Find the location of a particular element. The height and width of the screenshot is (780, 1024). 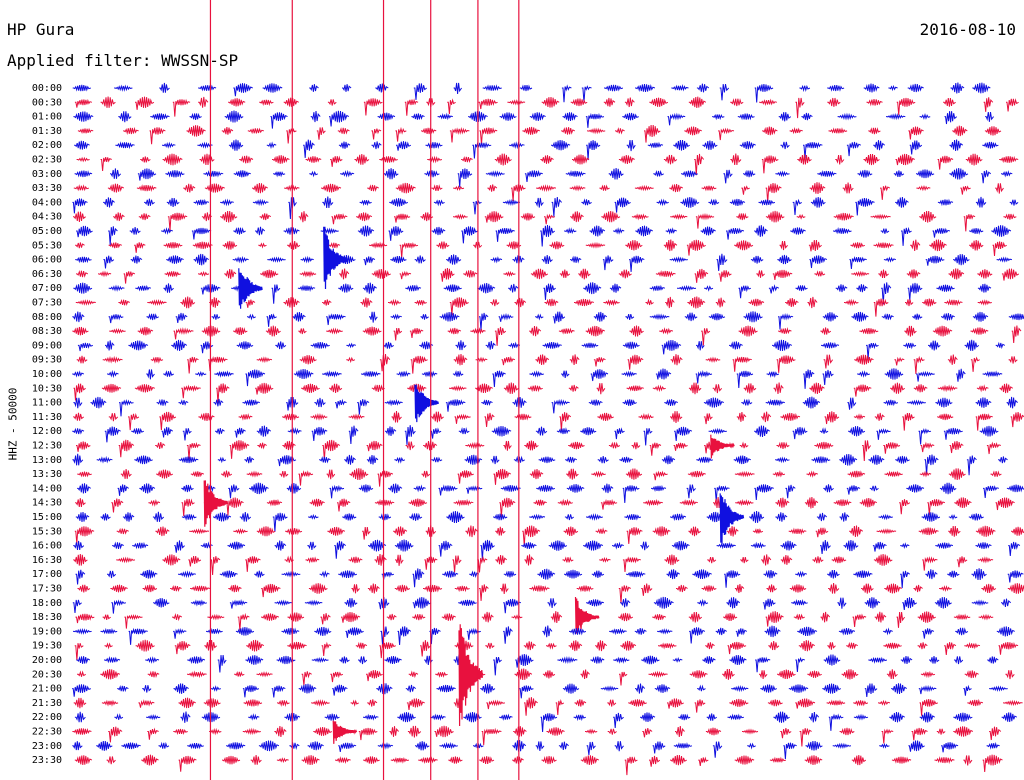

time-tick-label: 00:30 is located at coordinates (47, 102).